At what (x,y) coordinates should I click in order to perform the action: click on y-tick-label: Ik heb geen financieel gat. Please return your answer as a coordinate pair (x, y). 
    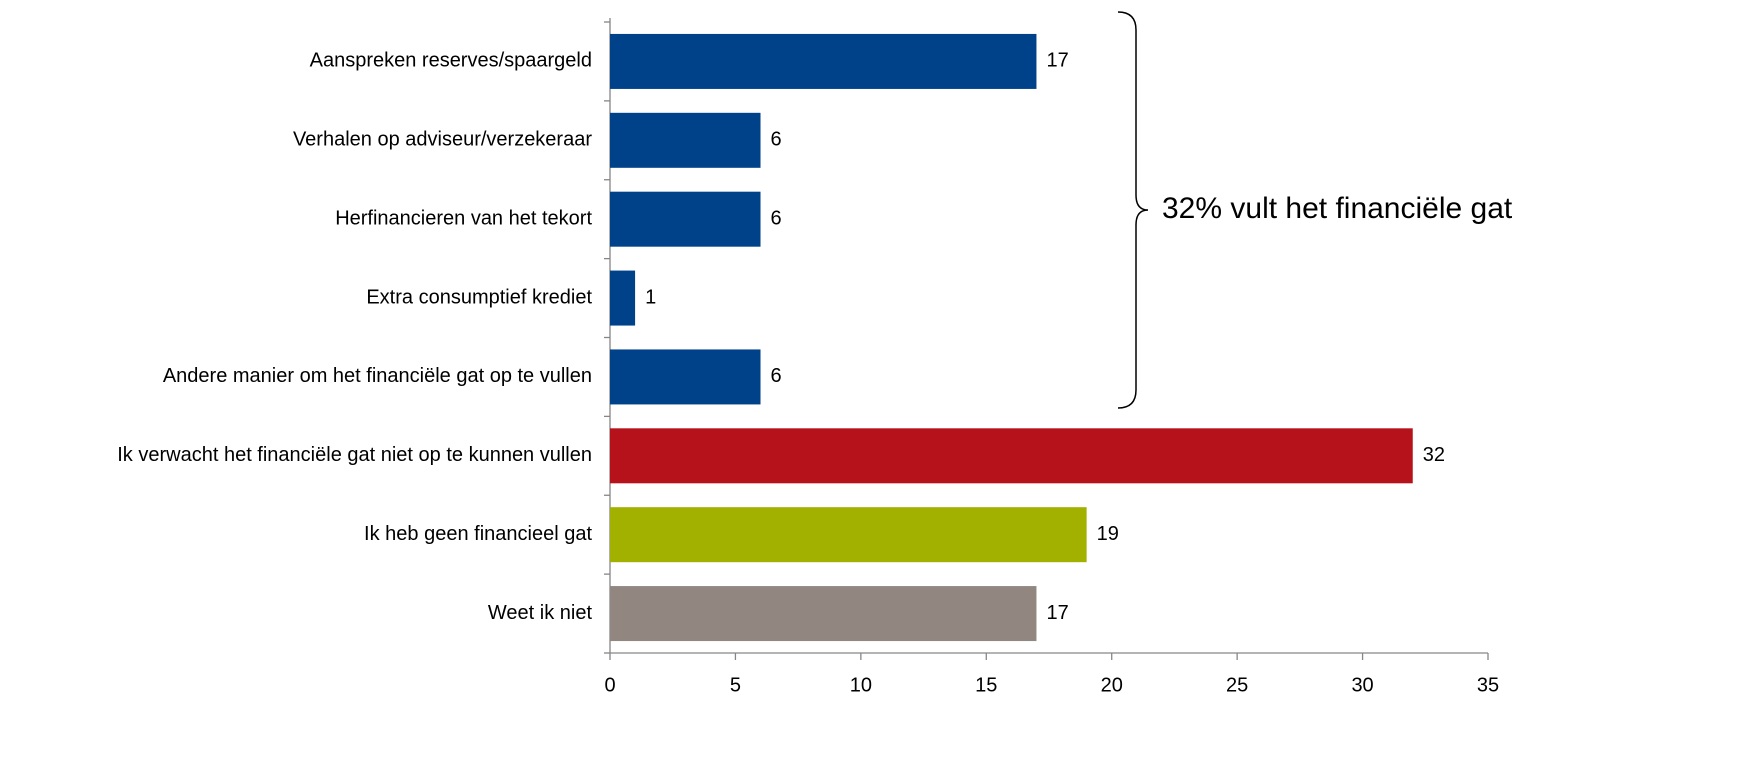
    Looking at the image, I should click on (478, 534).